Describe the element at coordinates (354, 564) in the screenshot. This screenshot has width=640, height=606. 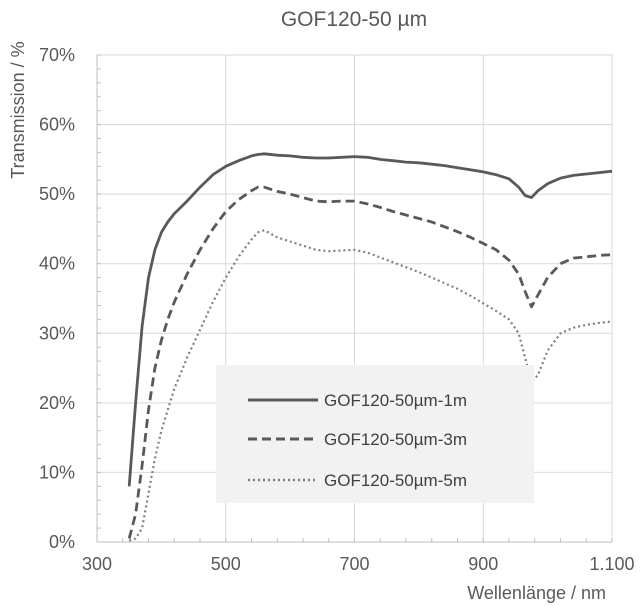
I see `x-tick-label-700: 700` at that location.